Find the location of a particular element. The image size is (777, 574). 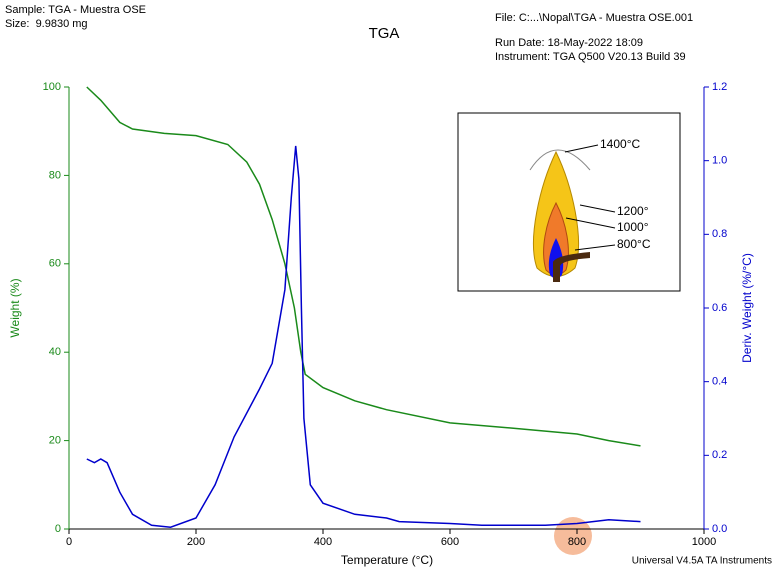

highlight is located at coordinates (573, 536).